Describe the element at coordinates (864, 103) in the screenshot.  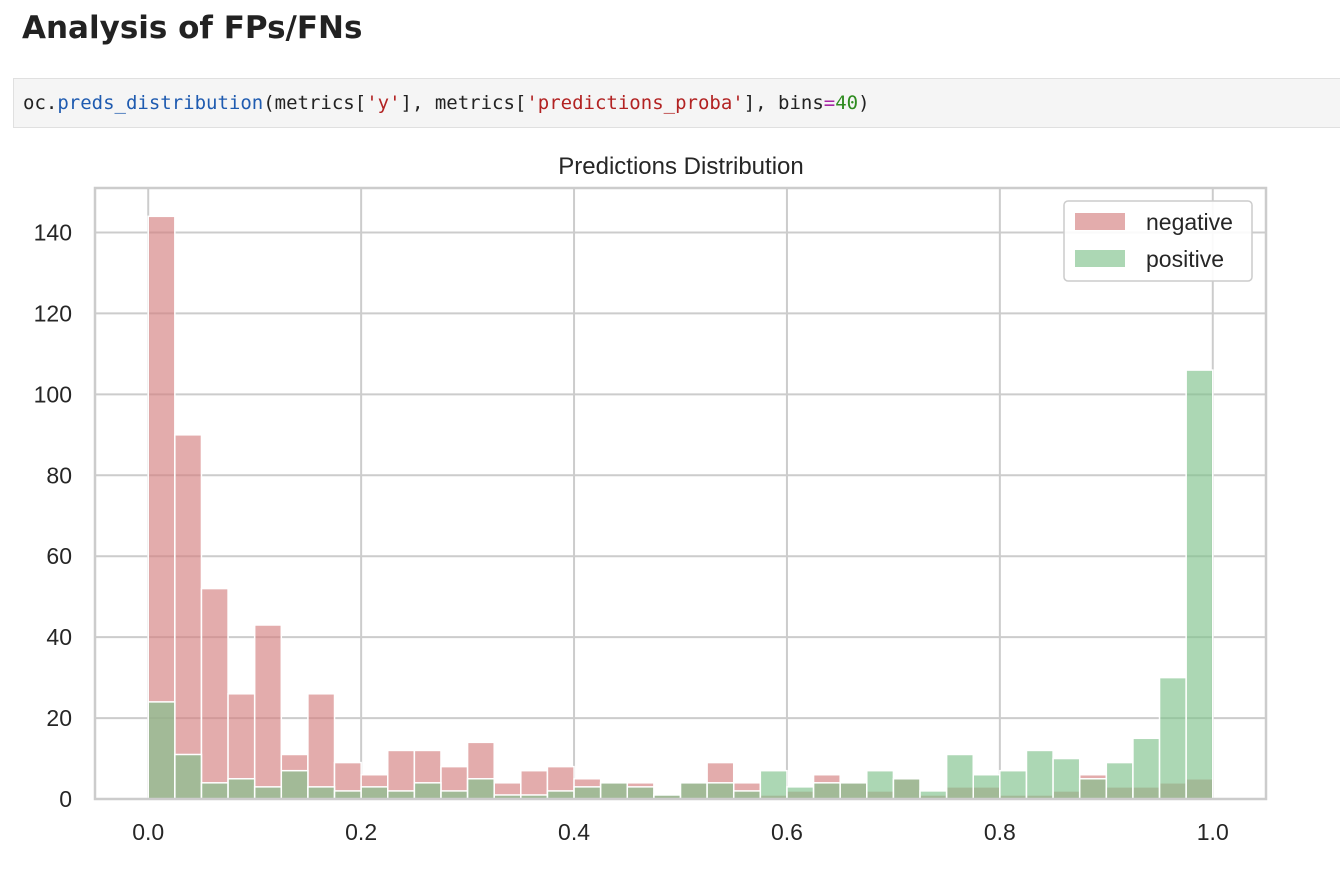
I see `code-close: )` at that location.